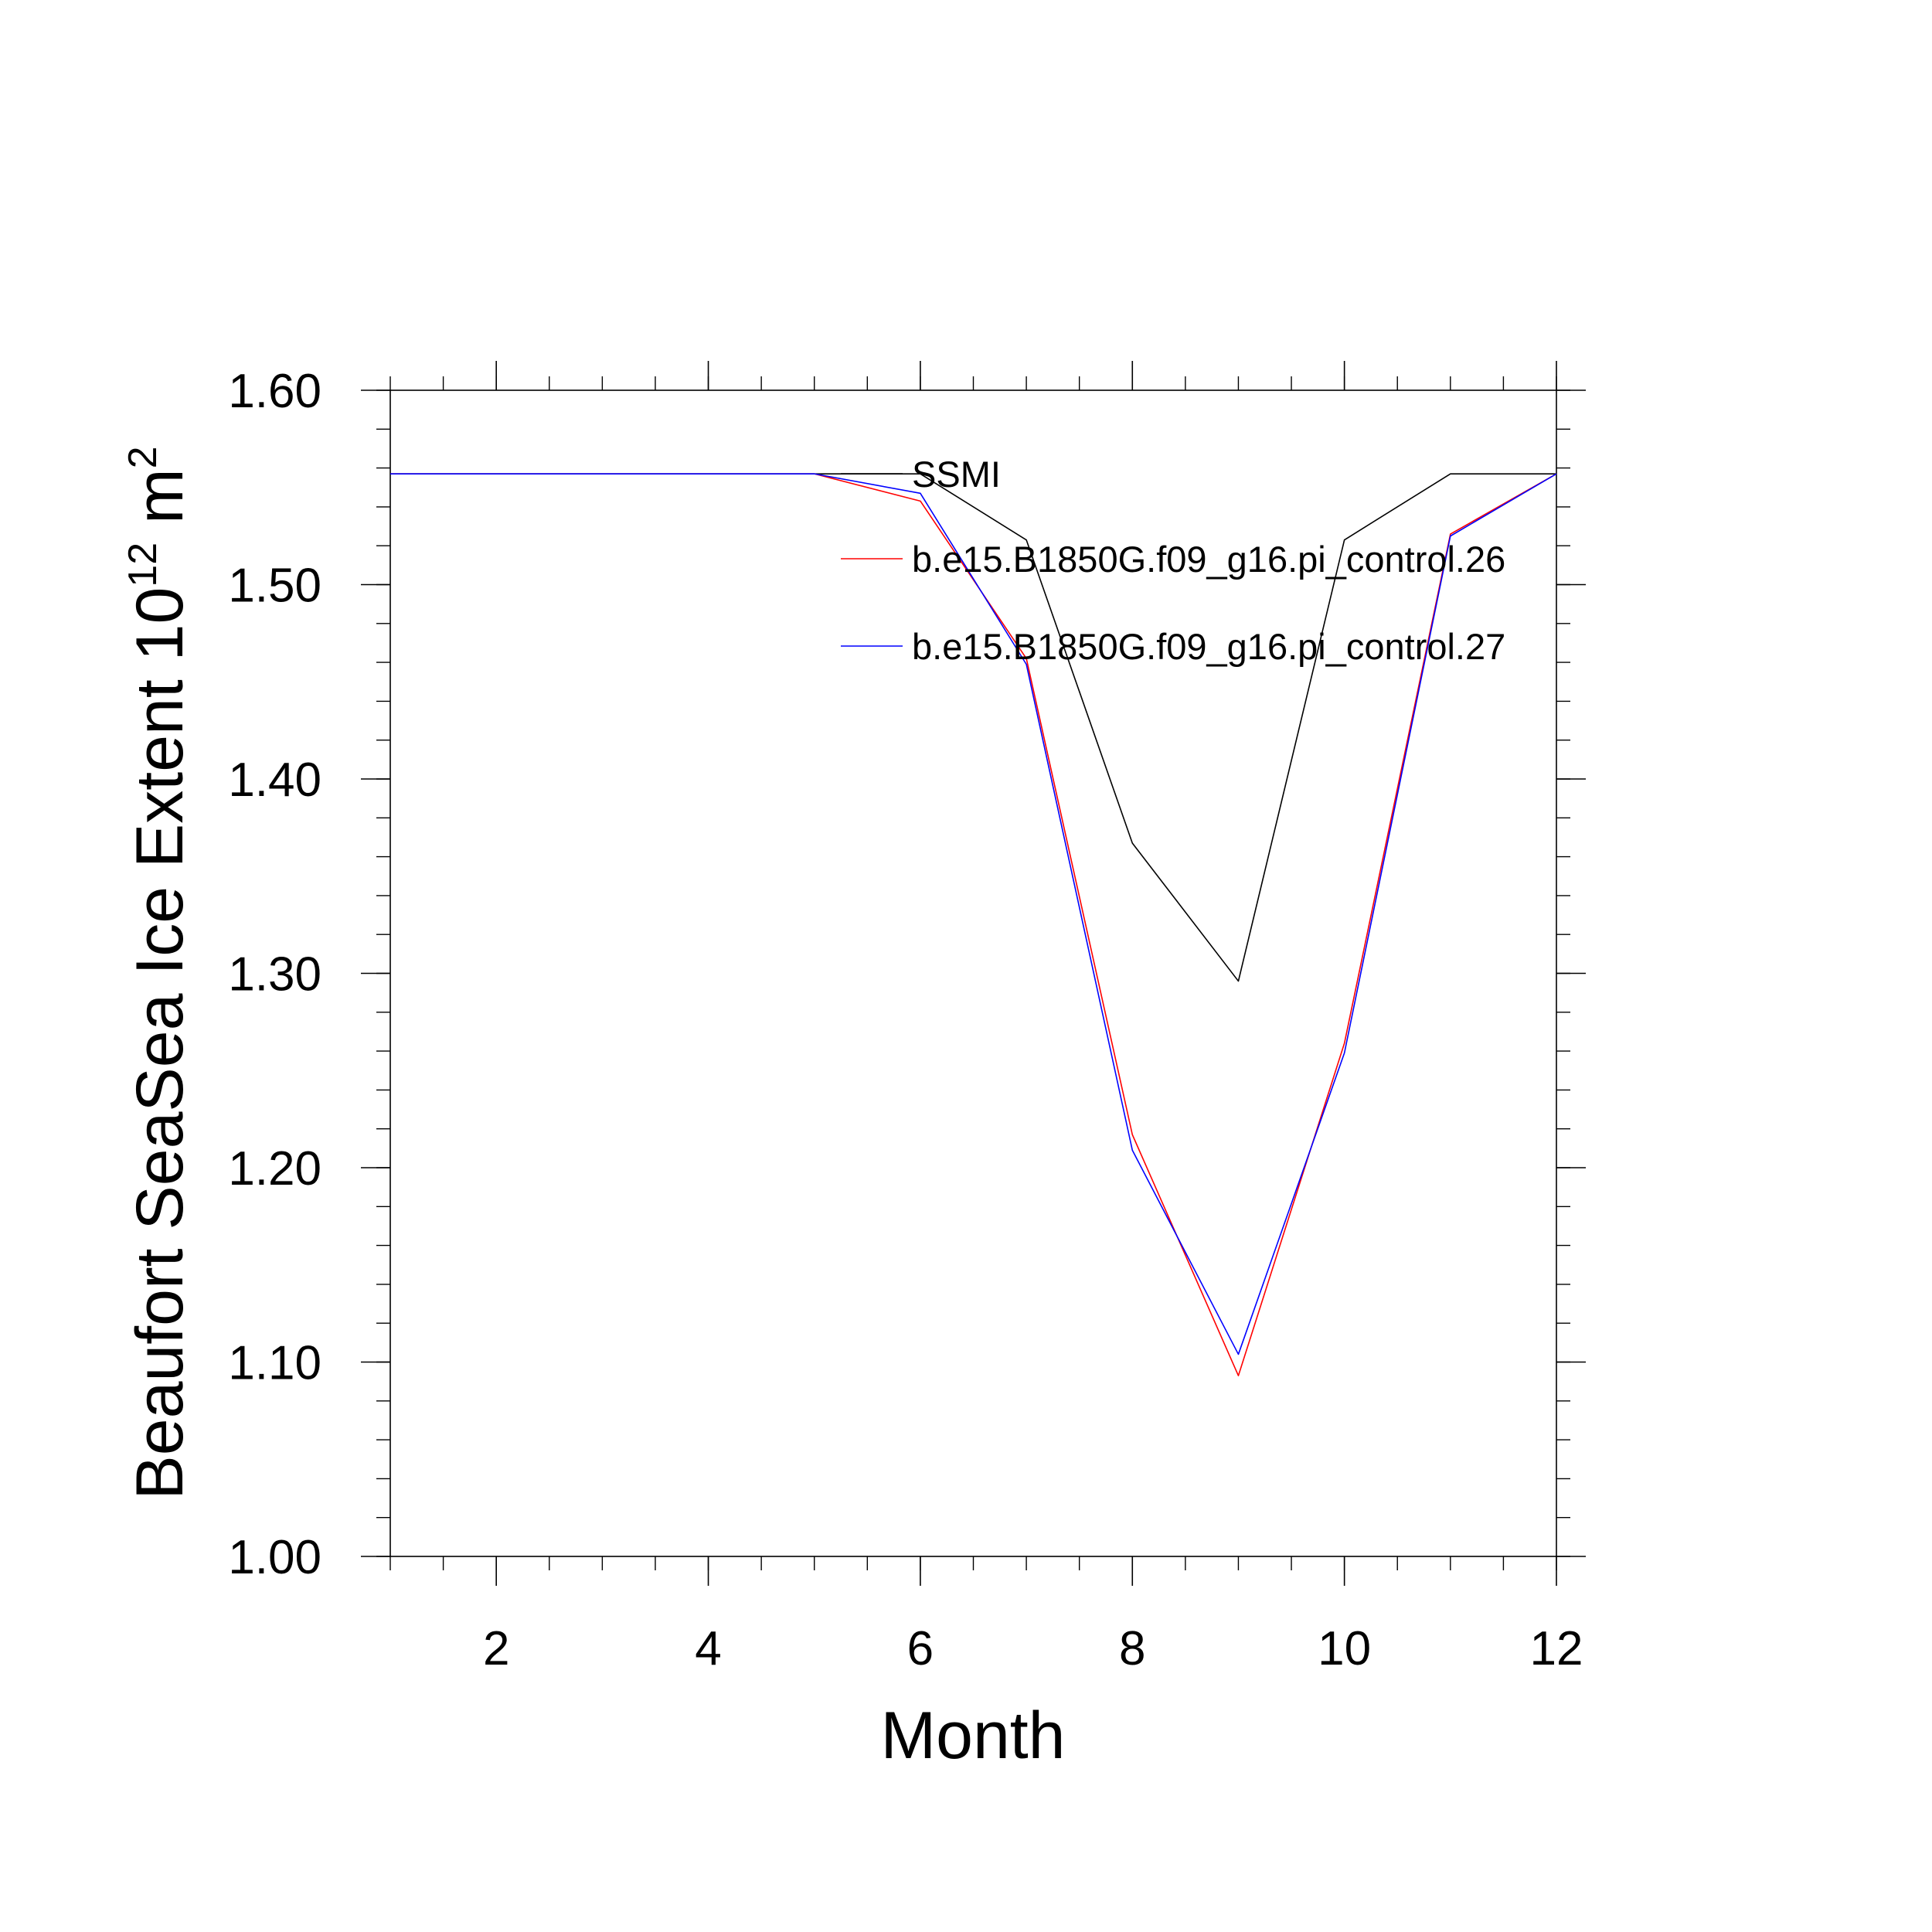 The height and width of the screenshot is (1932, 1932). I want to click on y-tick-label: 1.30, so click(275, 975).